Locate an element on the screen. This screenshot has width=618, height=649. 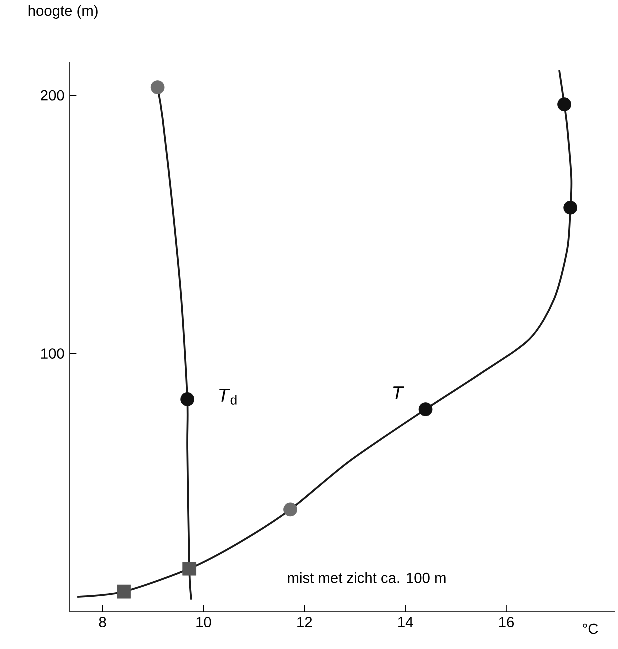
x-tick-label: 8 is located at coordinates (102, 622).